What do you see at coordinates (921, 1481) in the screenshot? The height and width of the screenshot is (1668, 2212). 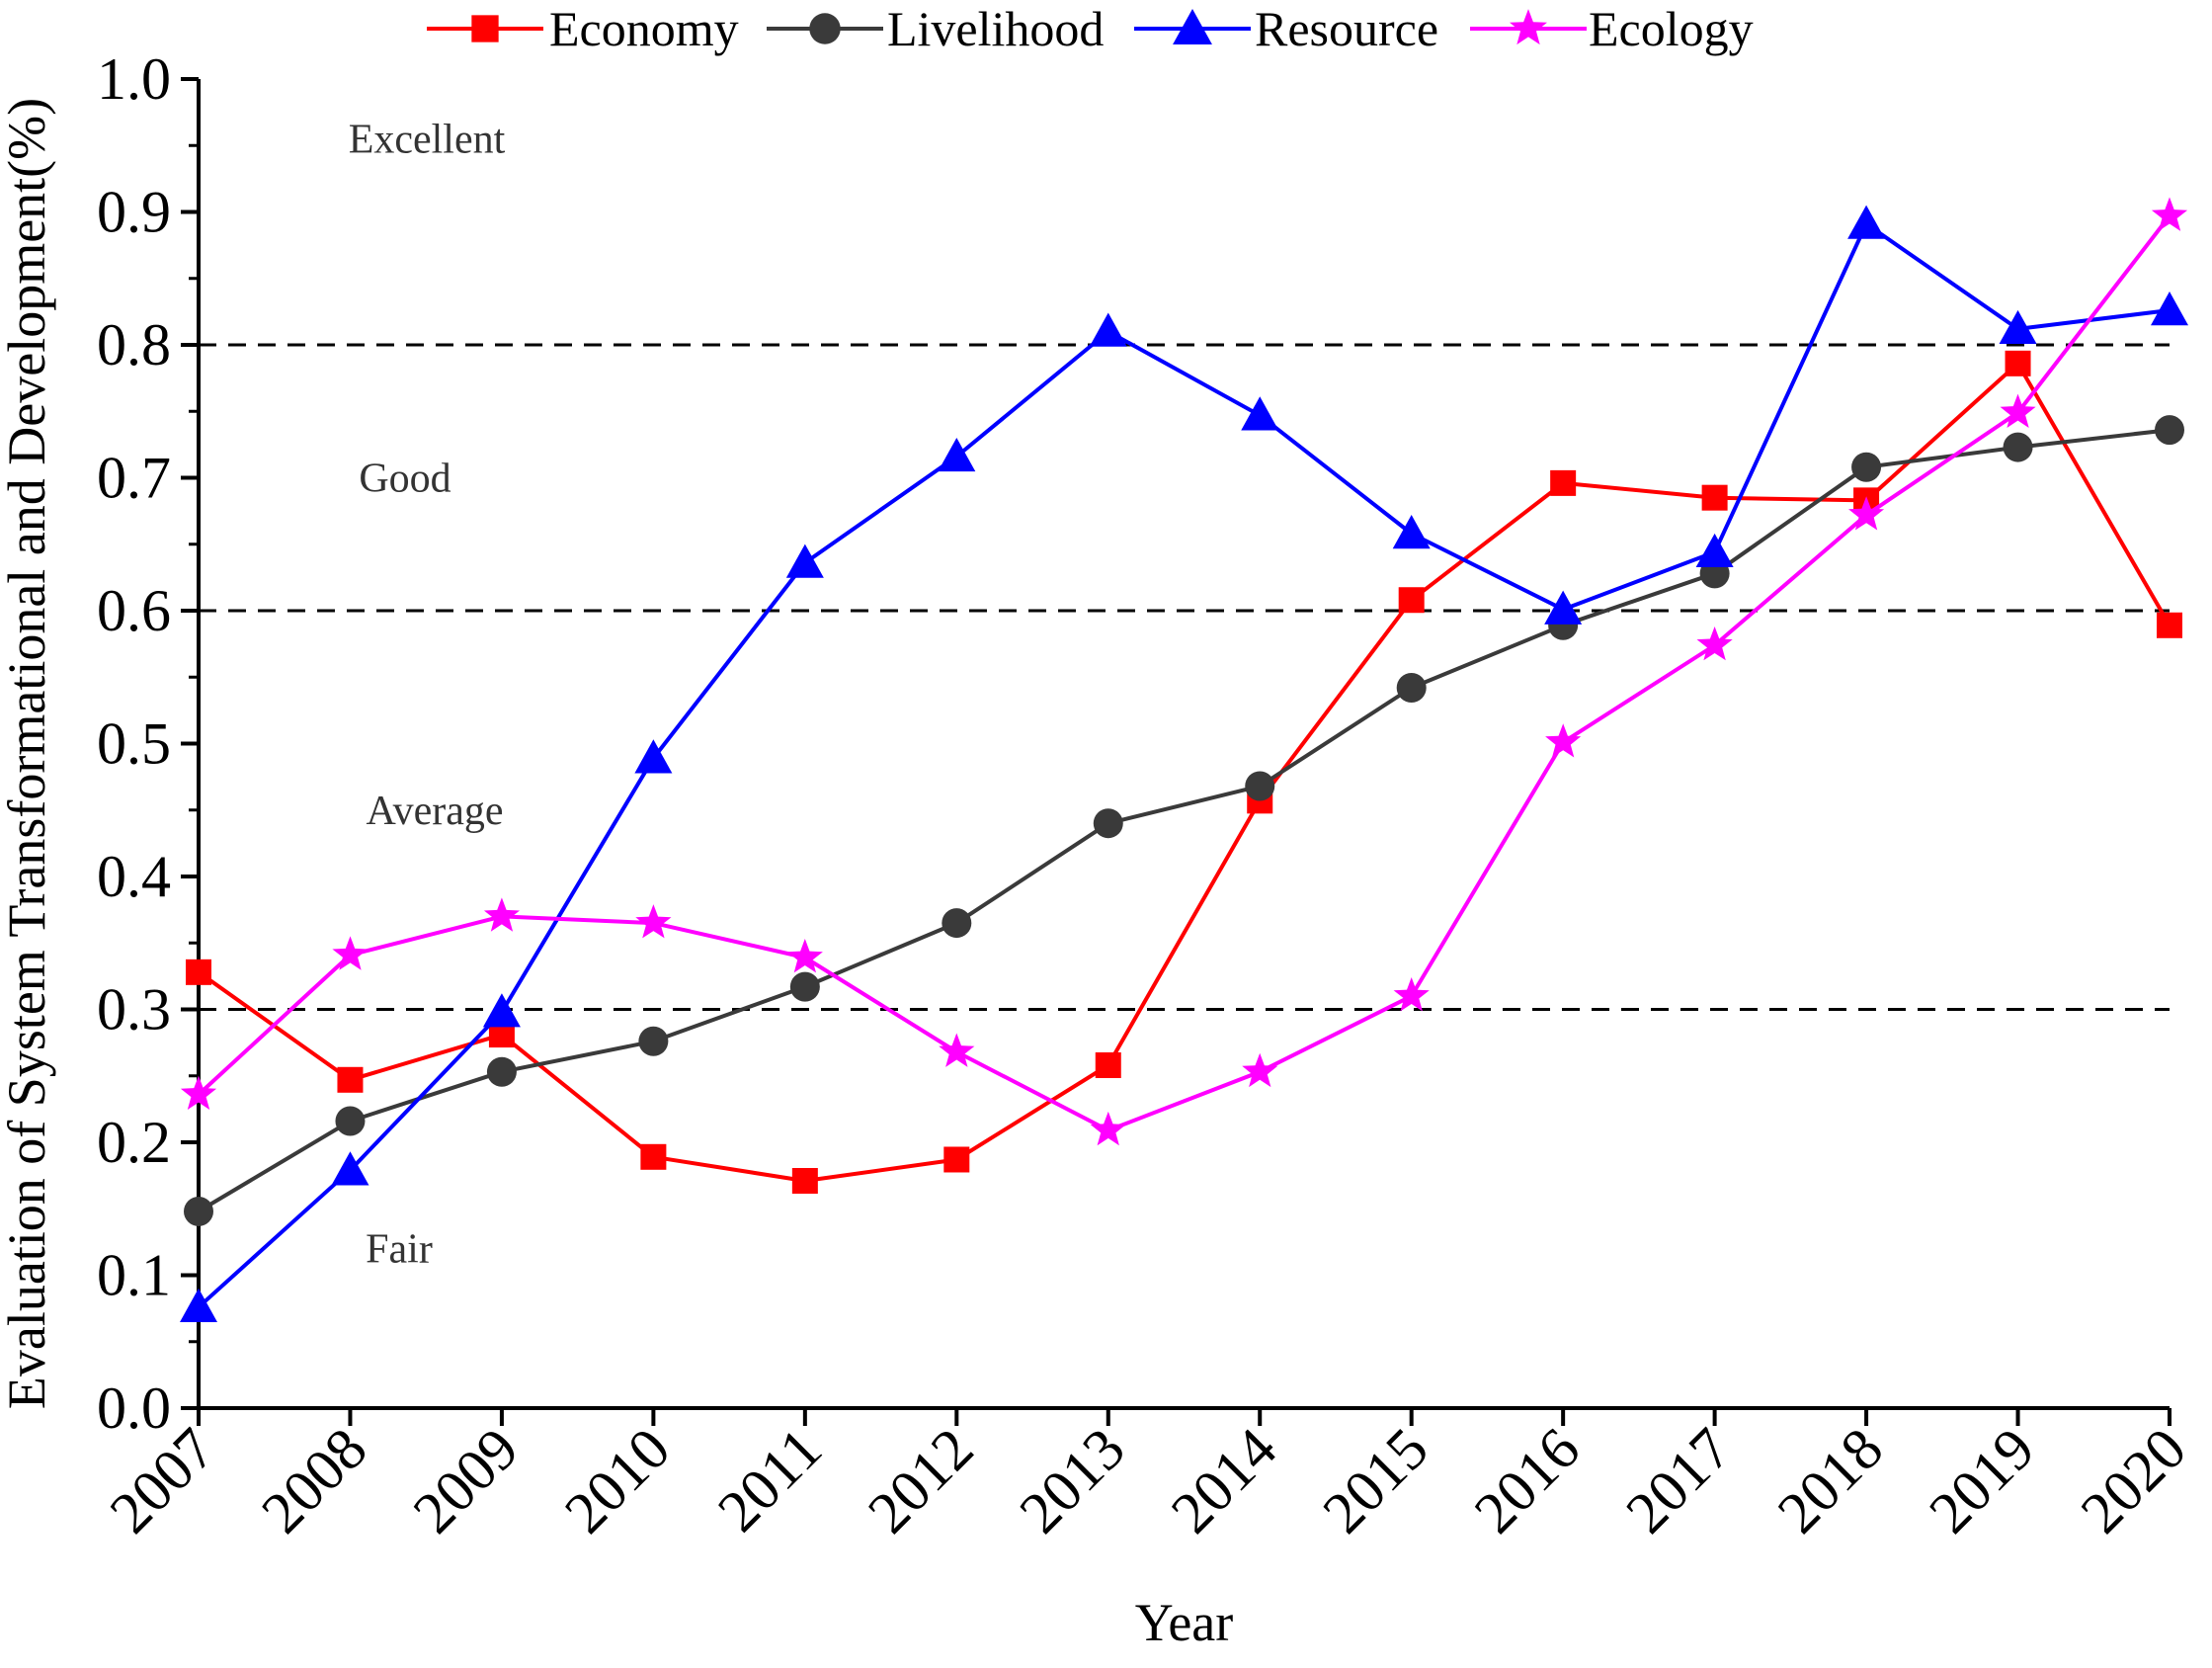 I see `x-tick-label: 2012` at bounding box center [921, 1481].